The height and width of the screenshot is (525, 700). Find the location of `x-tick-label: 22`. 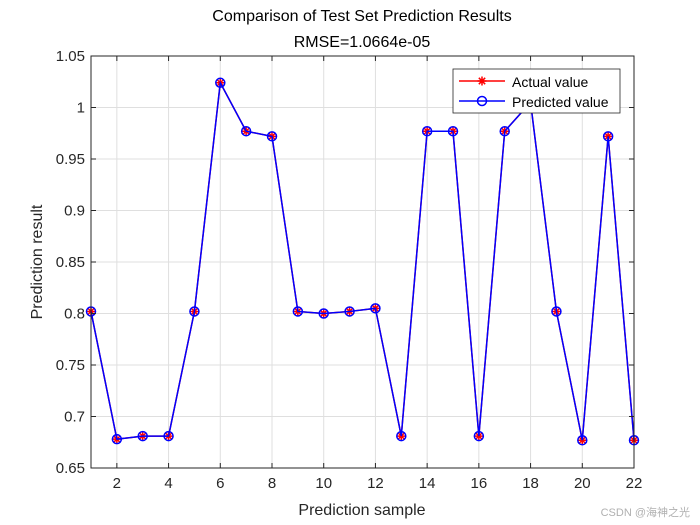

x-tick-label: 22 is located at coordinates (634, 483).